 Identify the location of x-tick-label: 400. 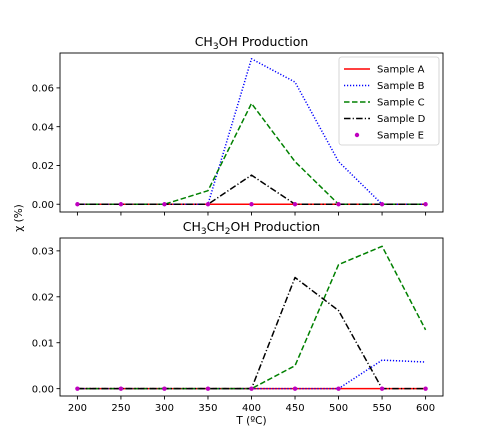
(251, 408).